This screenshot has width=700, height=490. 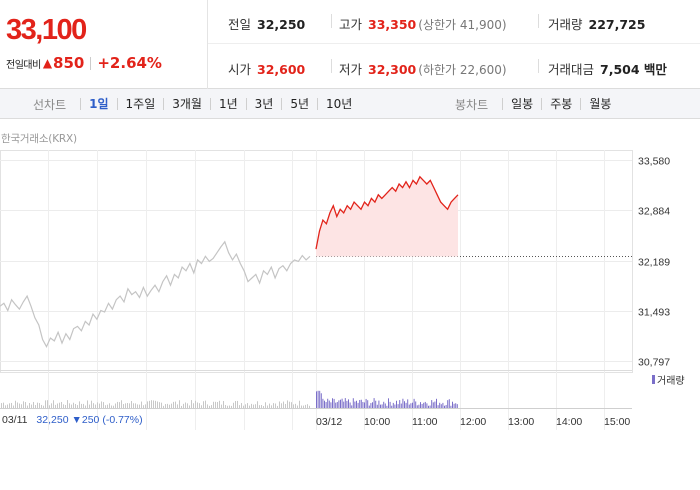 What do you see at coordinates (654, 263) in the screenshot?
I see `y-tick-label: 32,189` at bounding box center [654, 263].